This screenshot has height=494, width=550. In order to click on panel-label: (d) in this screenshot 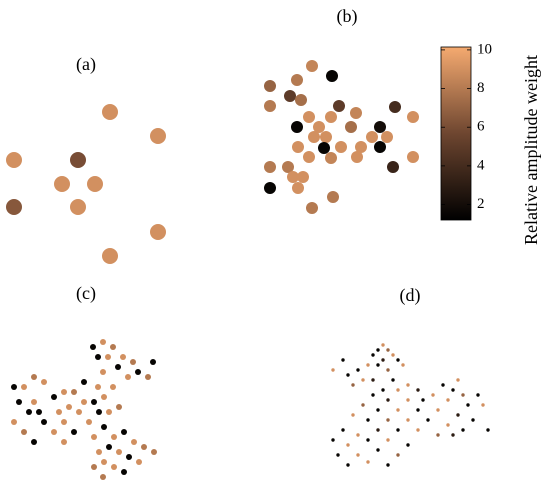, I will do `click(410, 295)`.